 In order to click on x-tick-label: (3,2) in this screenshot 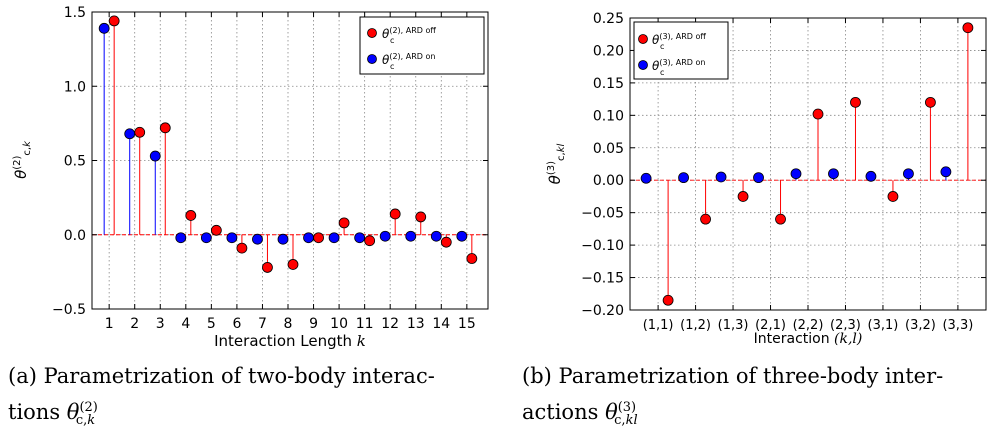, I will do `click(920, 325)`.